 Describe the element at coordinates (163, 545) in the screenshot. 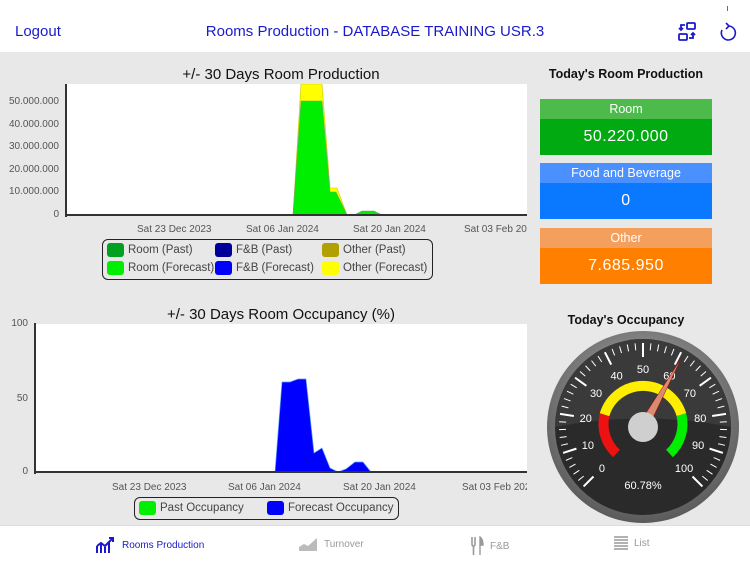

I see `tab-label: Rooms Production` at that location.